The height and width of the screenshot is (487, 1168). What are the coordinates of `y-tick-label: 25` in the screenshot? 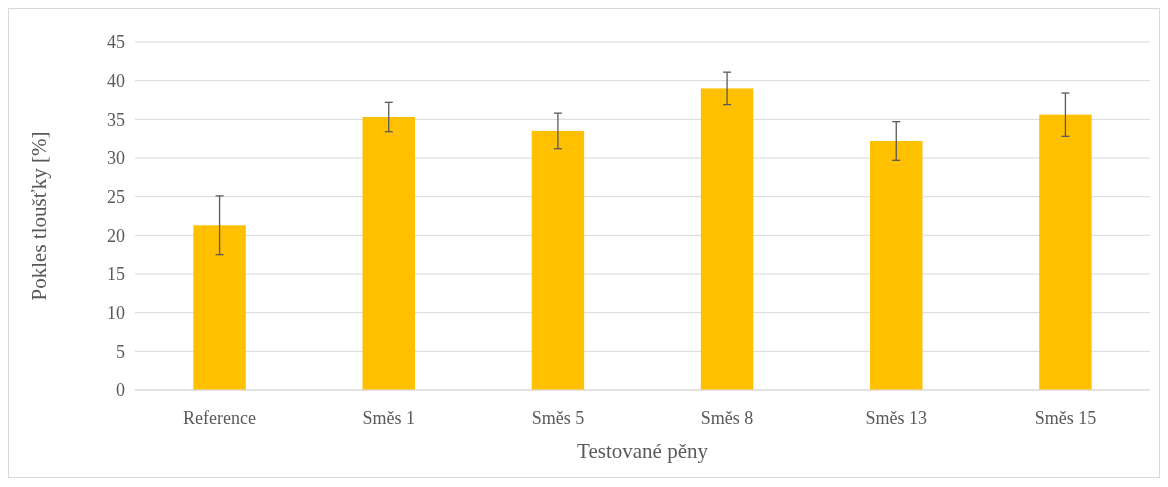 It's located at (116, 196).